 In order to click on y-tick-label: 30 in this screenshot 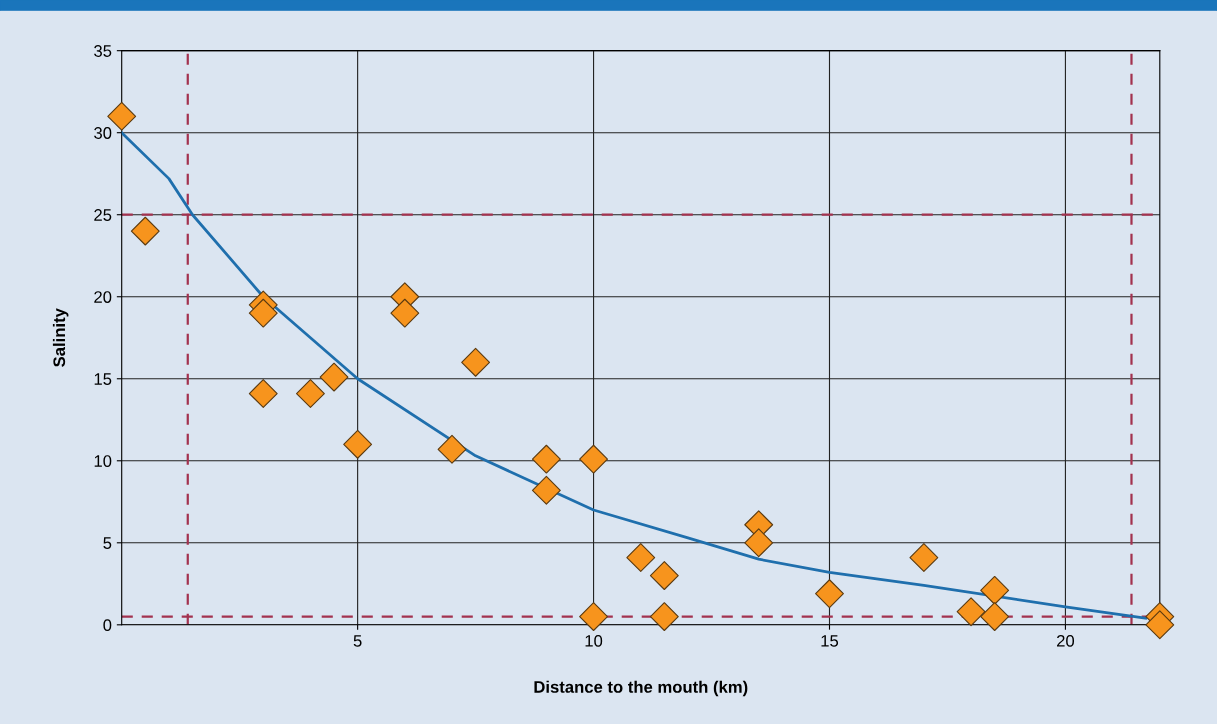, I will do `click(103, 133)`.